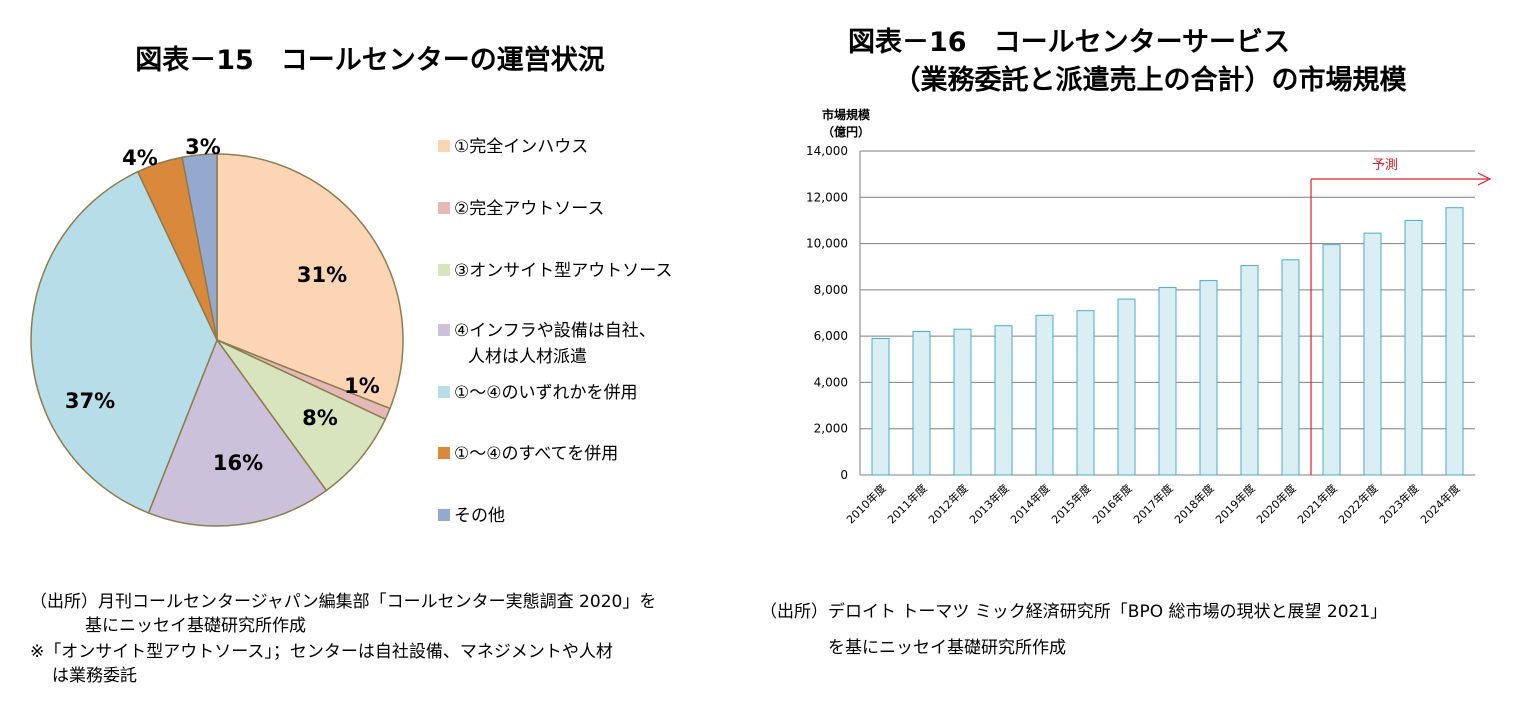 The height and width of the screenshot is (707, 1527). Describe the element at coordinates (479, 516) in the screenshot. I see `legend-label: その他` at that location.